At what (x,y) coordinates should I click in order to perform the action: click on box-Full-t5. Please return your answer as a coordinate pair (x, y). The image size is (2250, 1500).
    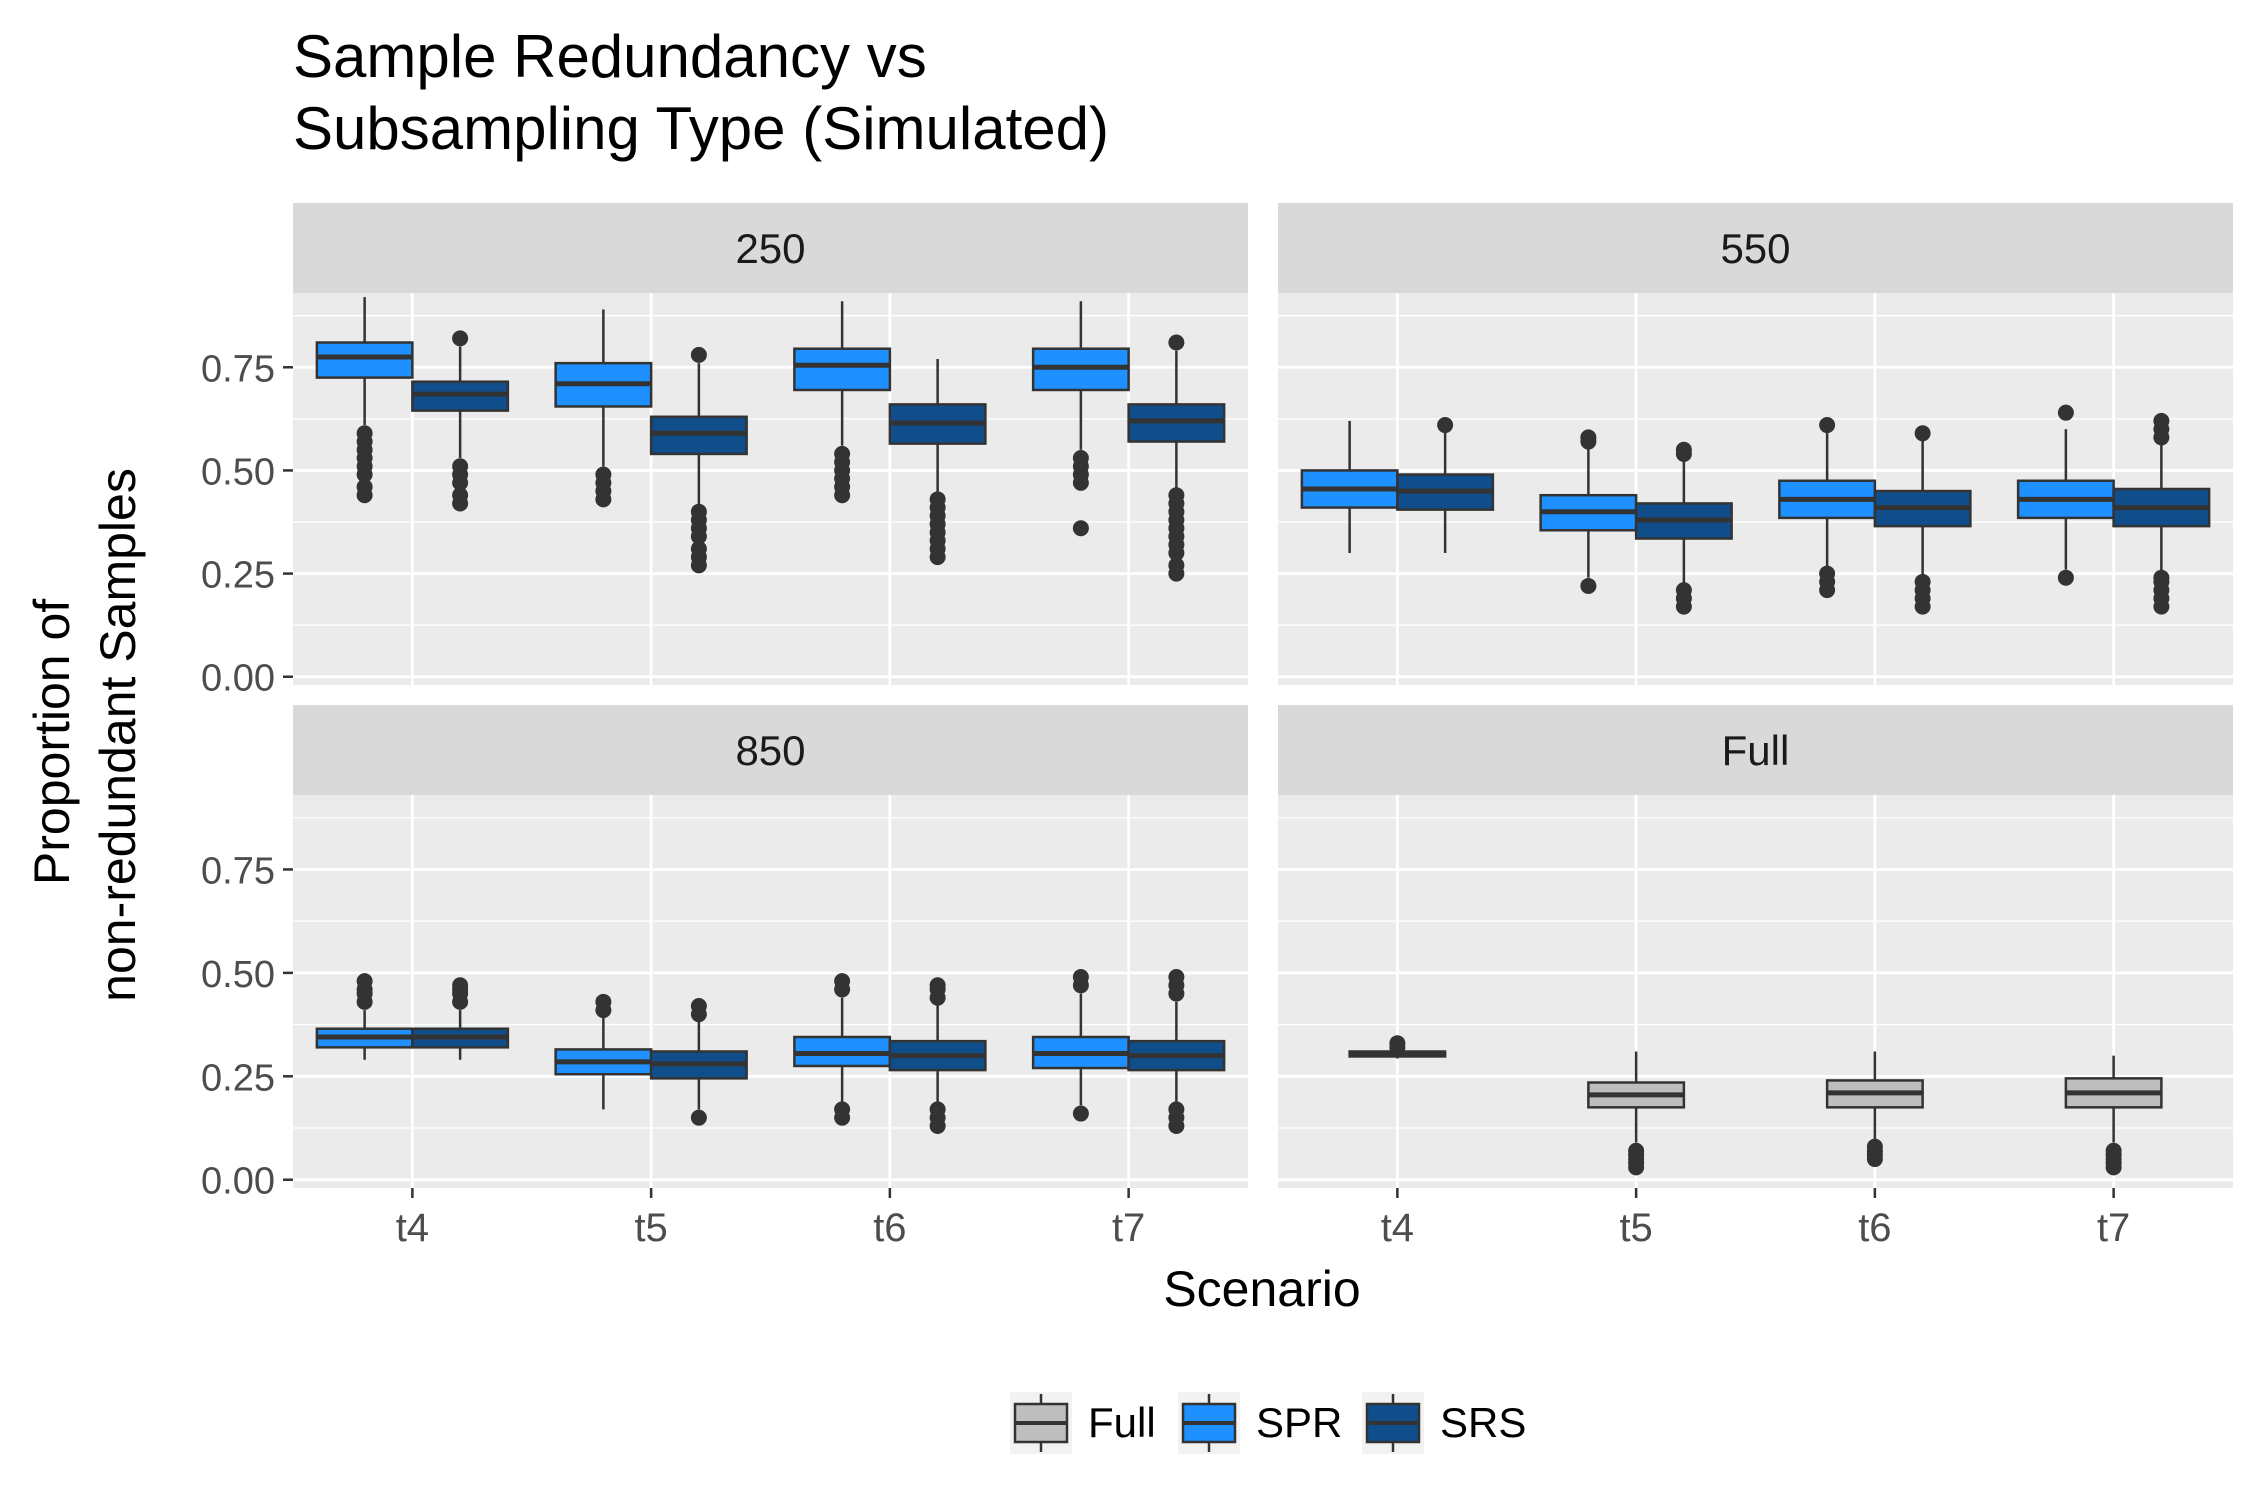
    Looking at the image, I should click on (1636, 1113).